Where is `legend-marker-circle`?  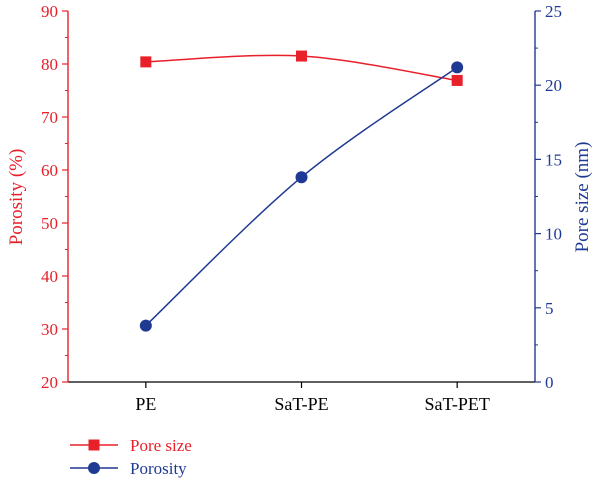 legend-marker-circle is located at coordinates (94, 468).